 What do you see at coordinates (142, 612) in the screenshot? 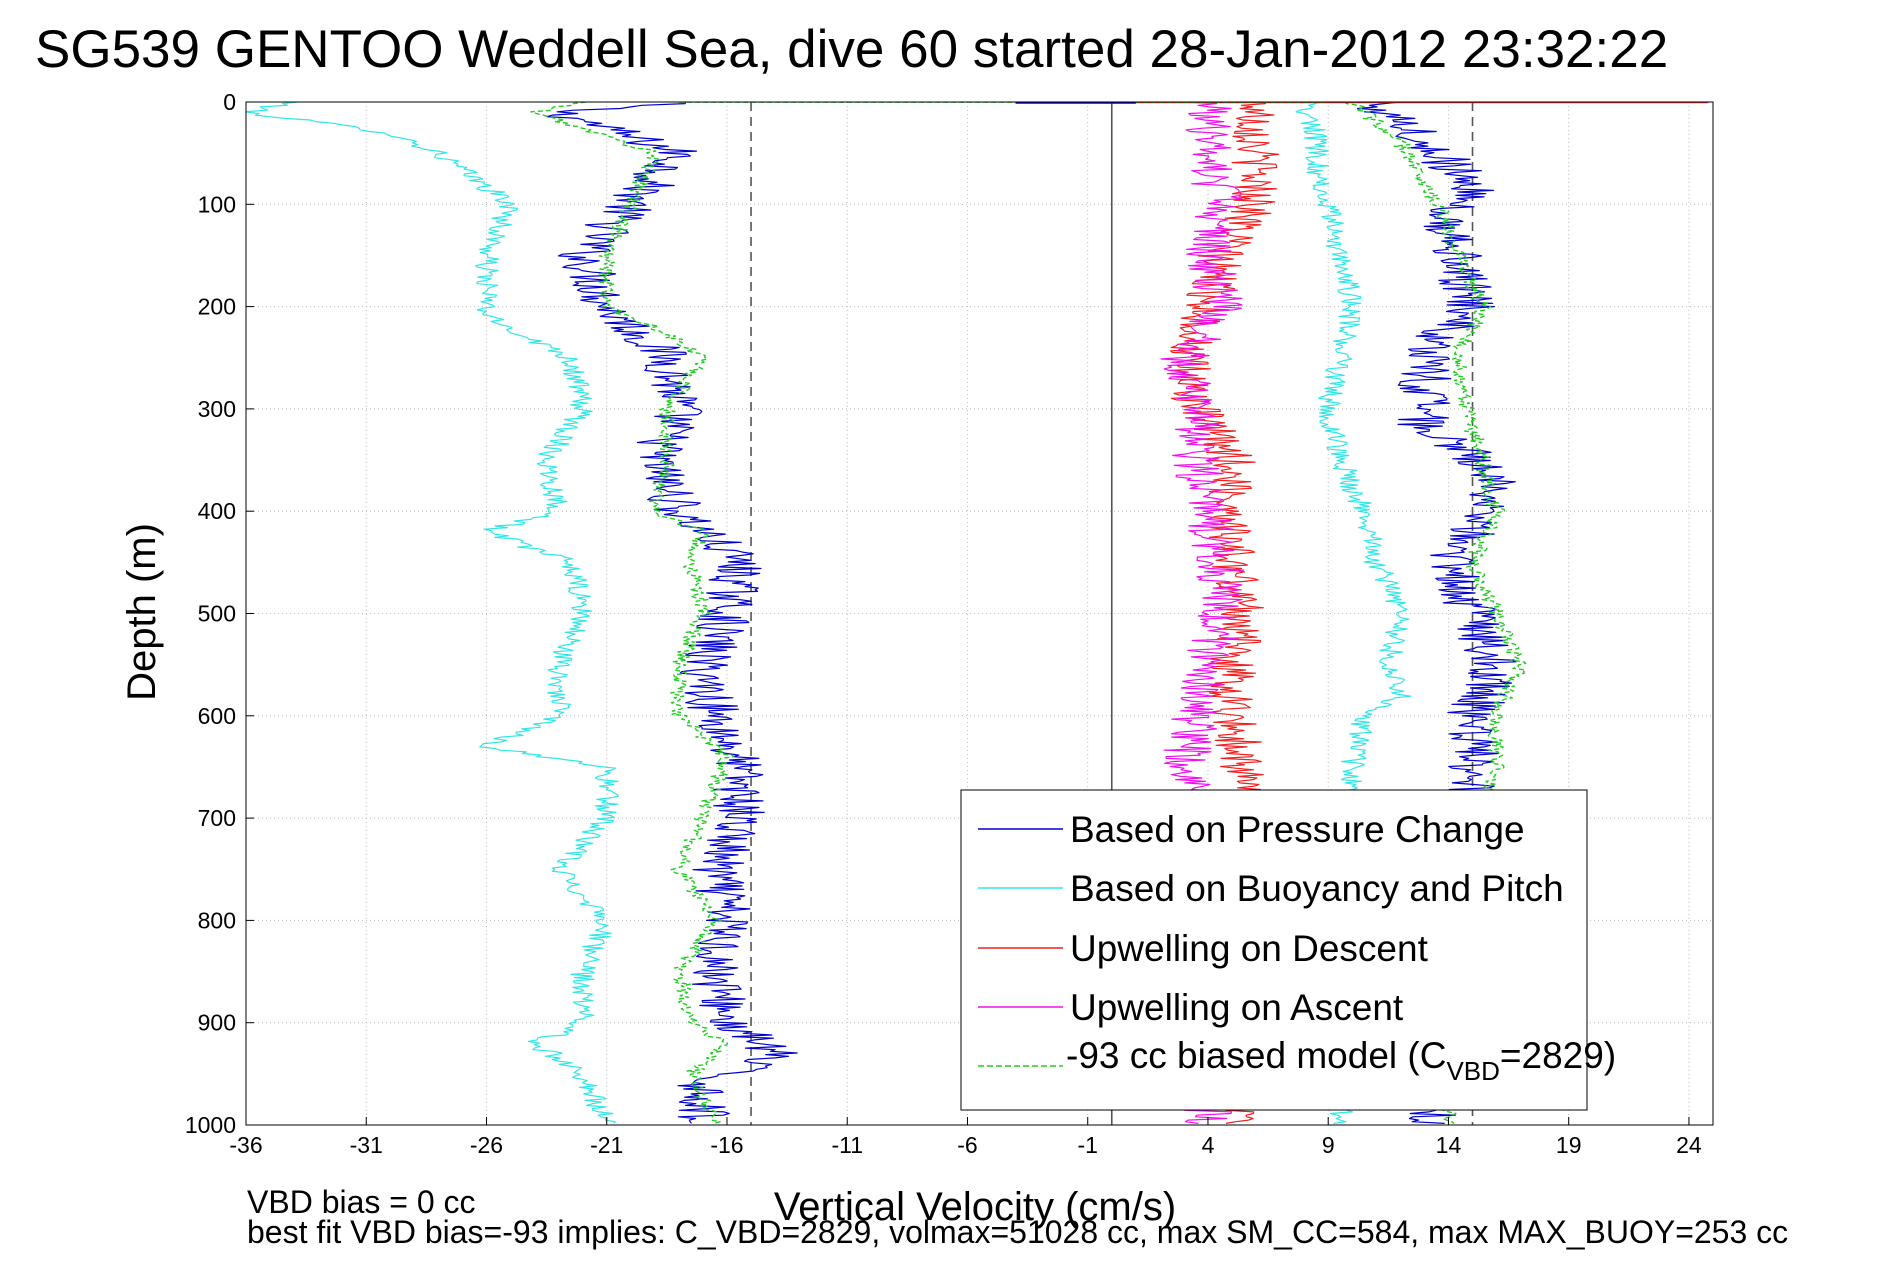
I see `y-axis-label: Depth (m)` at bounding box center [142, 612].